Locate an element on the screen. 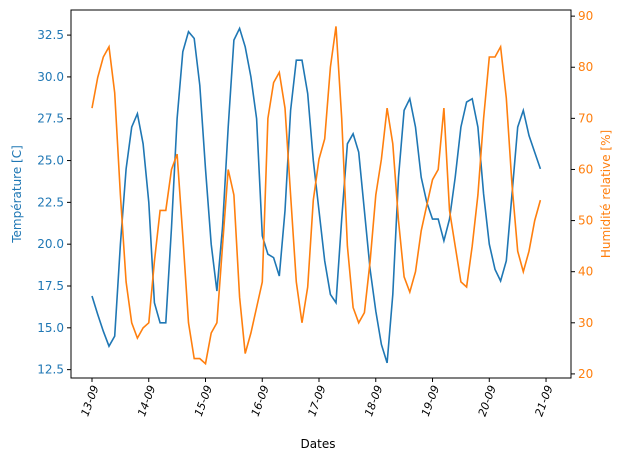  y-right-tick-label: 30 is located at coordinates (585, 323).